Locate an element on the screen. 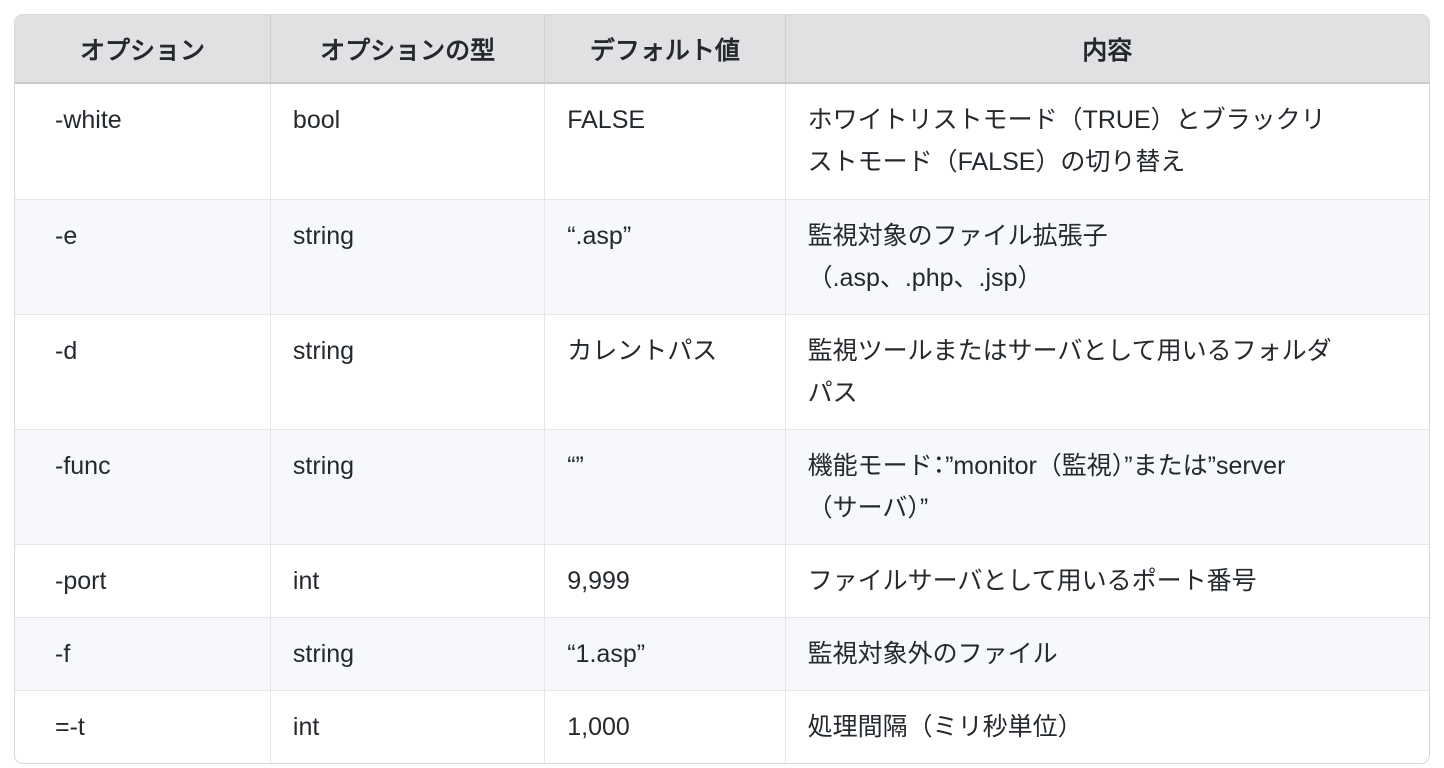 The height and width of the screenshot is (768, 1444). cell-default: 1,000 is located at coordinates (665, 726).